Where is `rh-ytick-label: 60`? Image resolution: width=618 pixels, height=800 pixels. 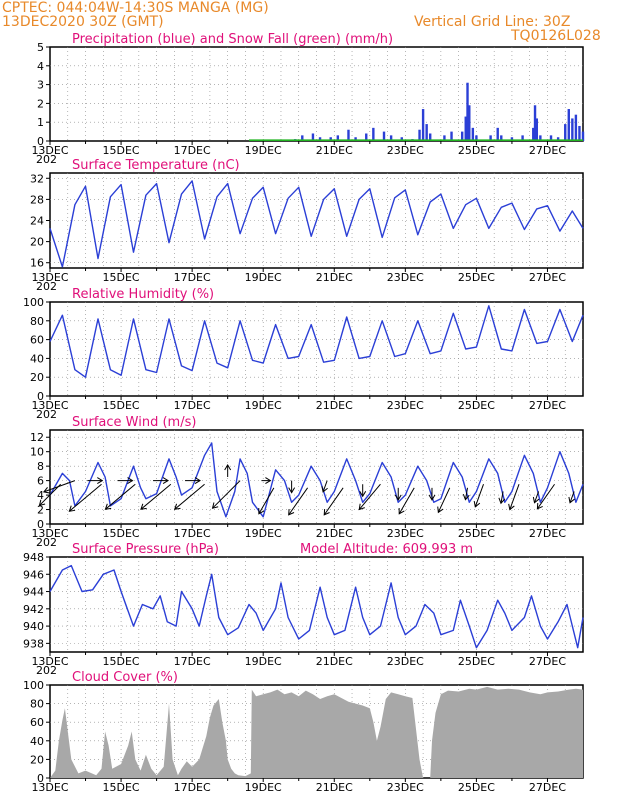
rh-ytick-label: 60 is located at coordinates (37, 340).